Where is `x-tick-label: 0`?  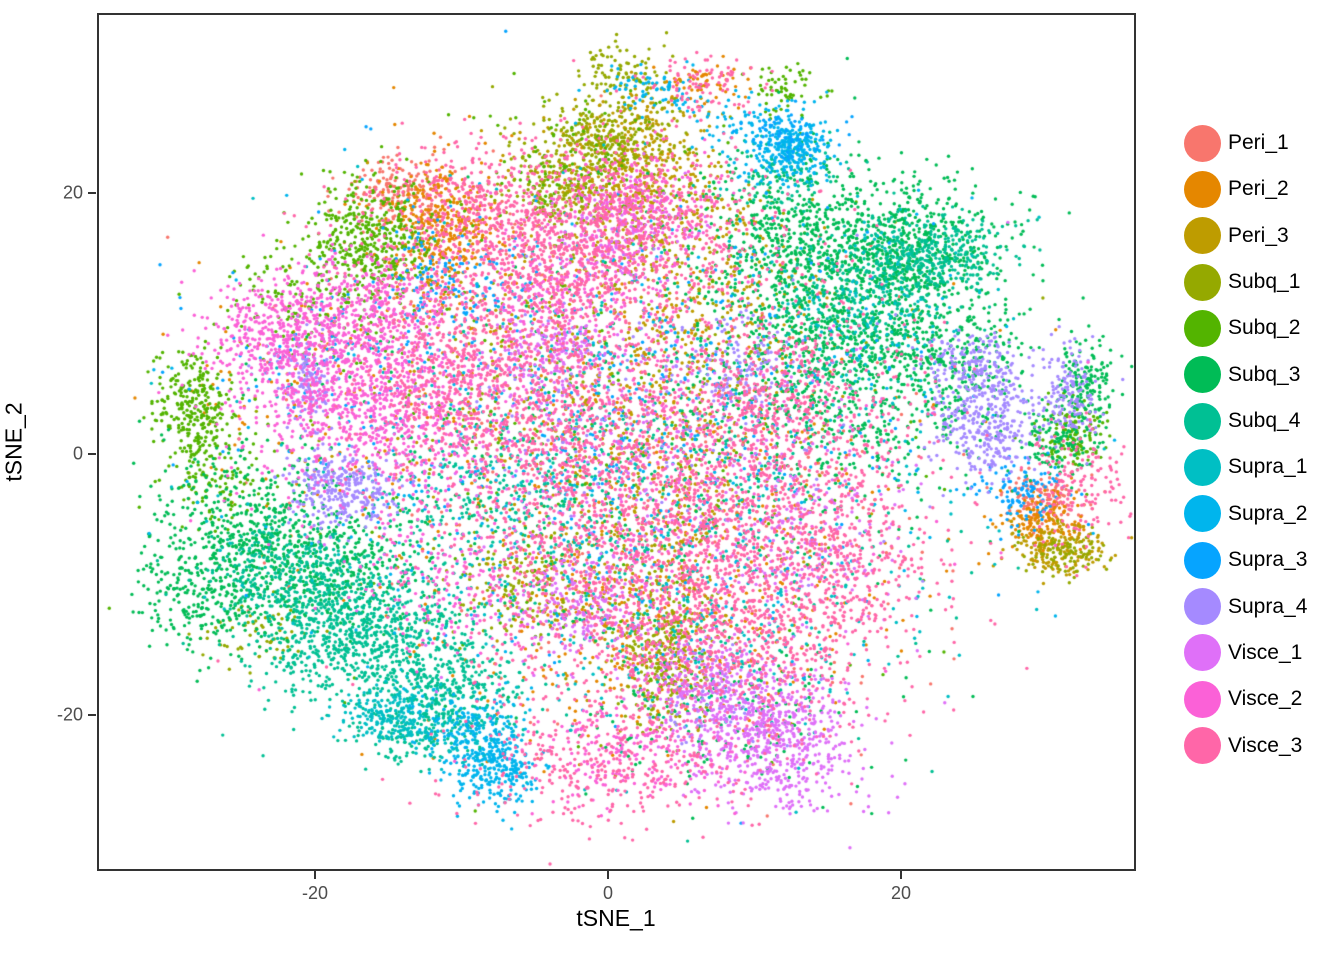 x-tick-label: 0 is located at coordinates (608, 893).